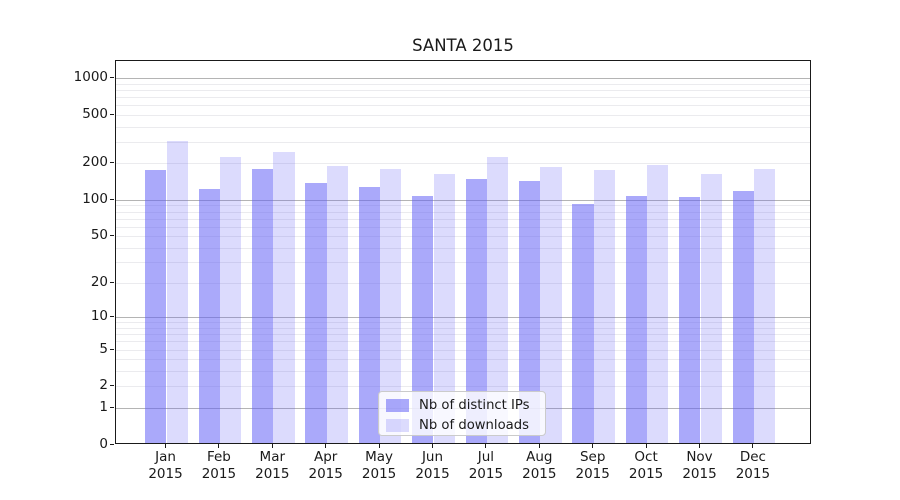 This screenshot has height=500, width=900. Describe the element at coordinates (432, 473) in the screenshot. I see `x-tick-year-jun: 2015` at that location.